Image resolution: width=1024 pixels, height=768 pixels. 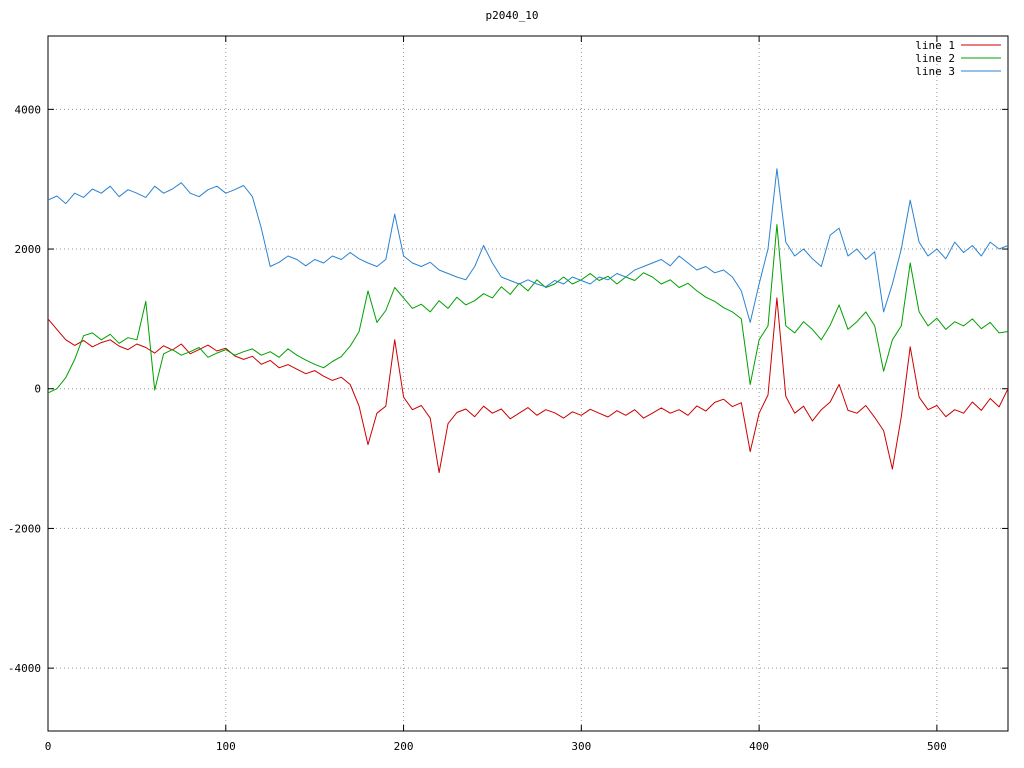 What do you see at coordinates (24, 528) in the screenshot?
I see `y-axis-tick-label: -2000` at bounding box center [24, 528].